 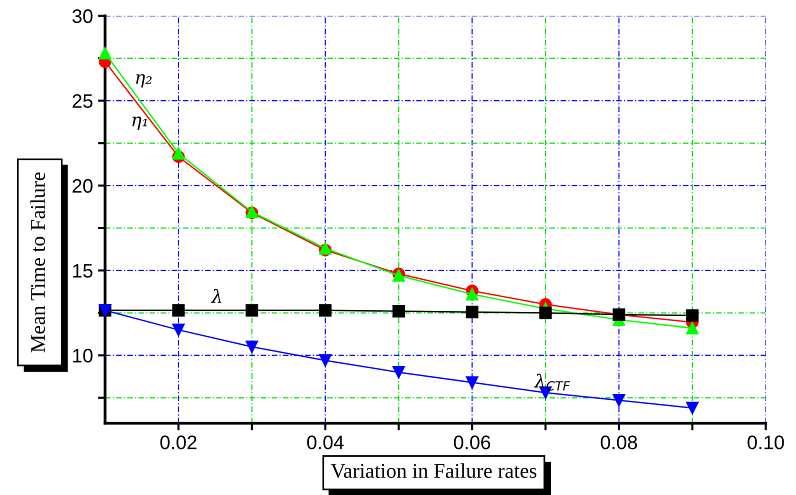 I want to click on y-tick-label: 30, so click(x=82, y=16).